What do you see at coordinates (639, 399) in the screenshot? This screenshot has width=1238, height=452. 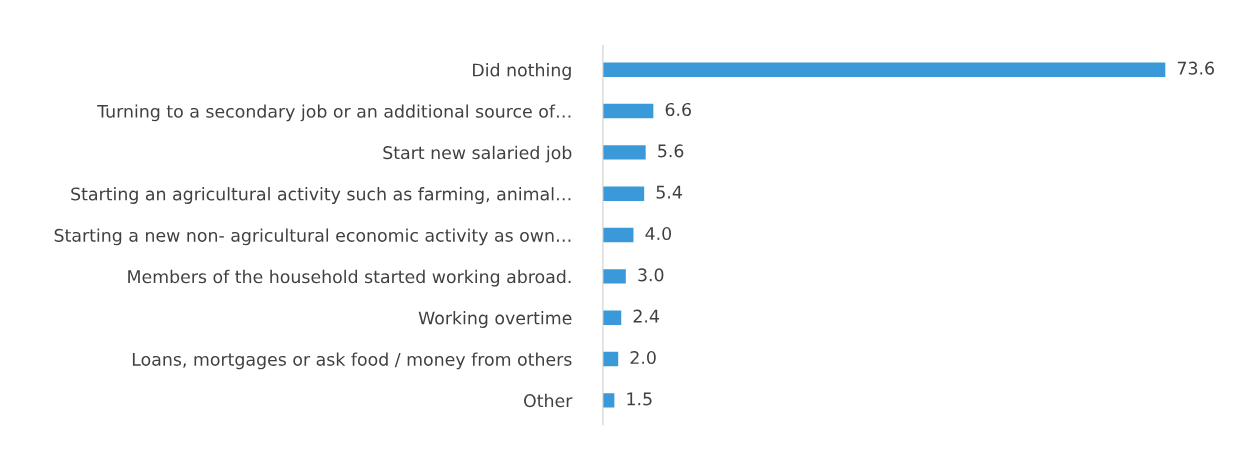 I see `data-label: 1.5` at bounding box center [639, 399].